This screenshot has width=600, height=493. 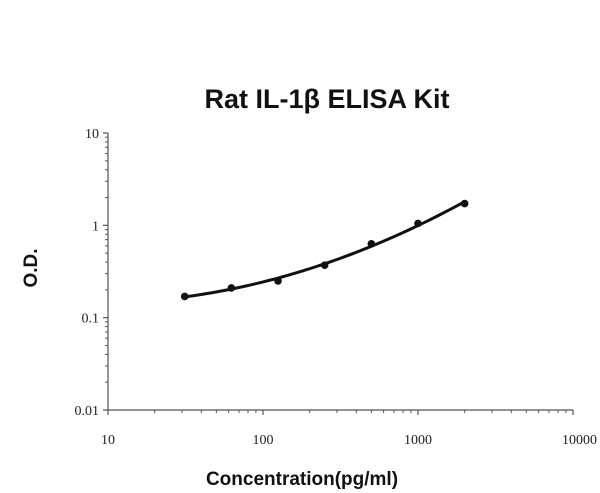 I want to click on x-tick-label: 1000, so click(x=418, y=440).